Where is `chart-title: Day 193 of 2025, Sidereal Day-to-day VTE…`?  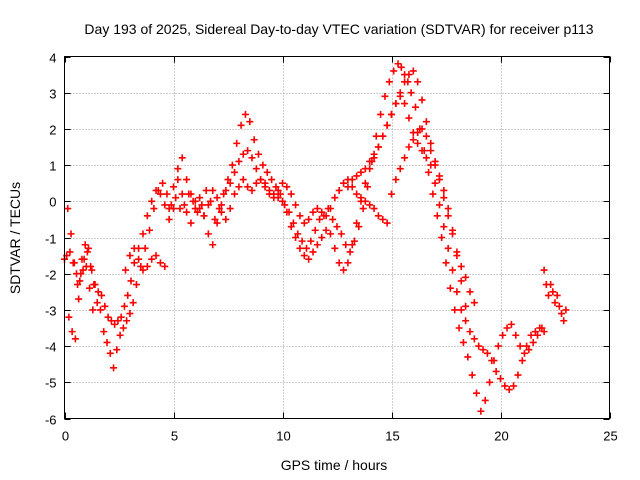 chart-title: Day 193 of 2025, Sidereal Day-to-day VTE… is located at coordinates (338, 29).